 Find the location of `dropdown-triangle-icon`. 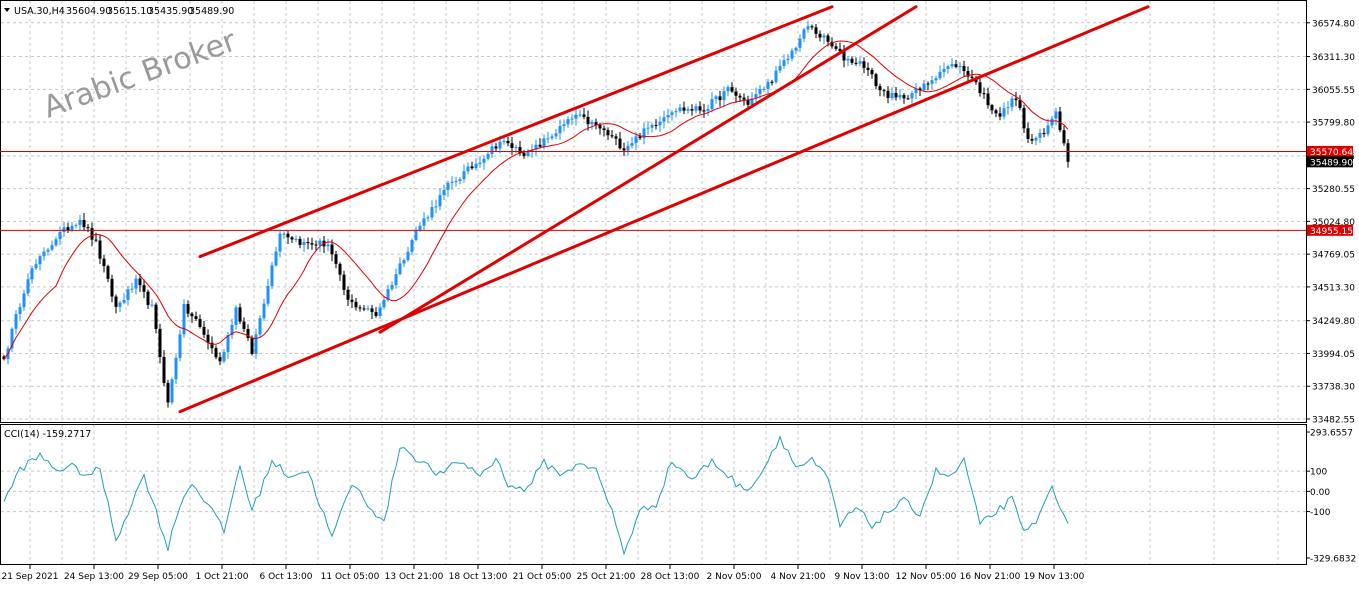

dropdown-triangle-icon is located at coordinates (7, 10).